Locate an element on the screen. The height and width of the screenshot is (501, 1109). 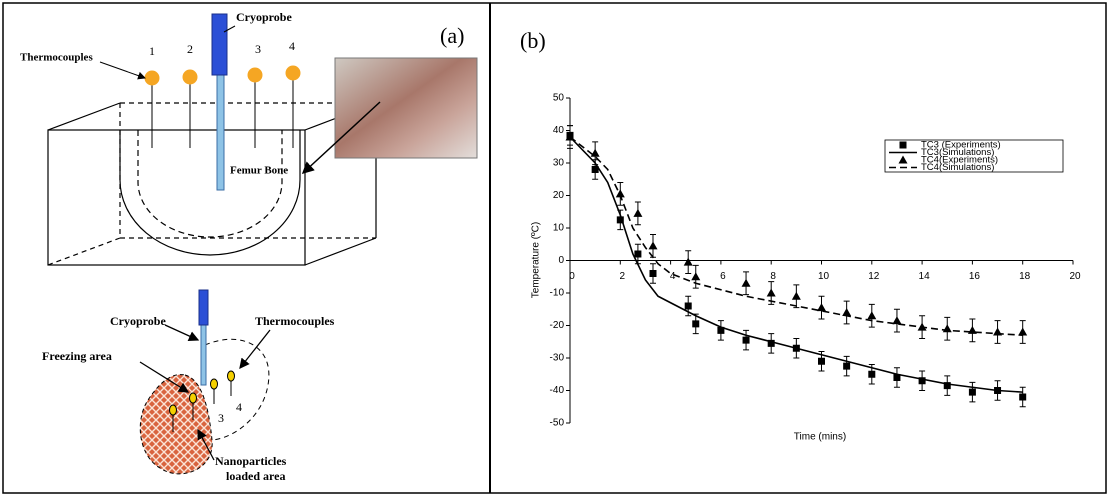
panel-label: (b) is located at coordinates (533, 40).